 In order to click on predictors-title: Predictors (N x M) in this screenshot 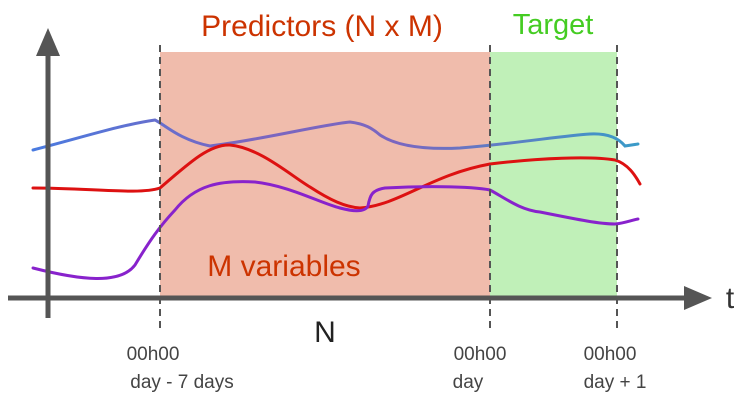, I will do `click(322, 26)`.